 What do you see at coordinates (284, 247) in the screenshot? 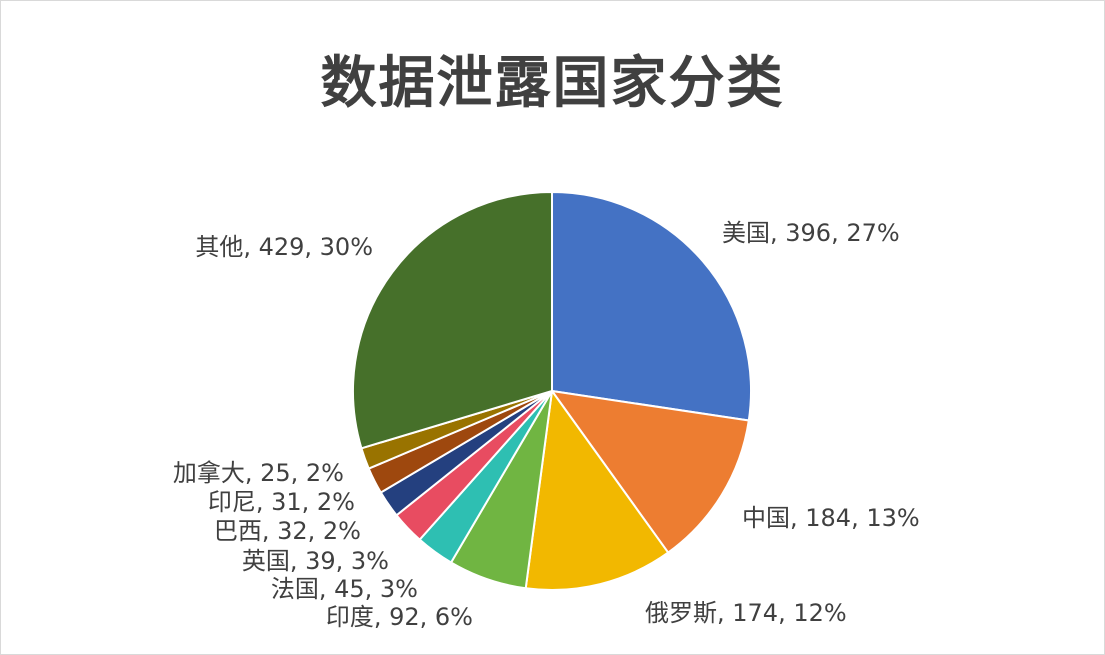
I see `label-other: 其他, 429, 30%` at bounding box center [284, 247].